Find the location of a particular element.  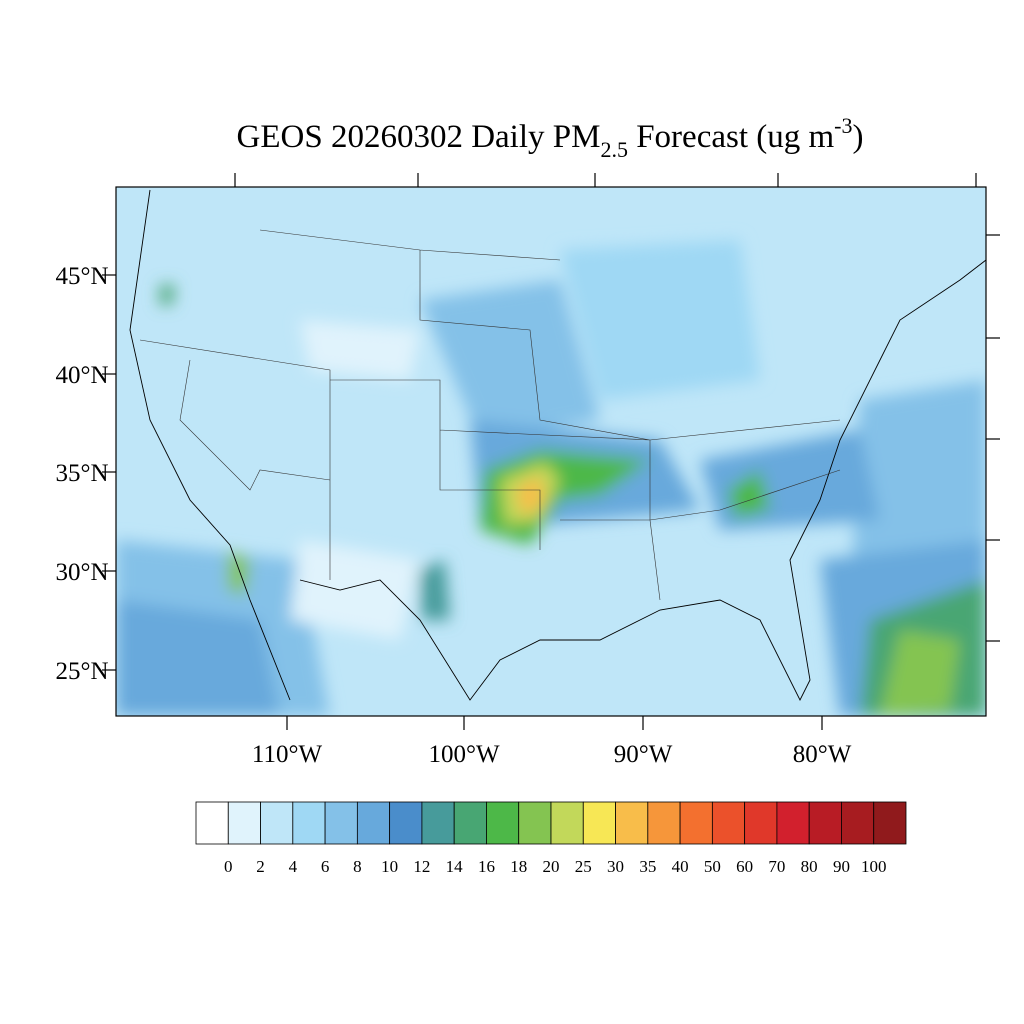

colorbar-label: 14 is located at coordinates (455, 866).